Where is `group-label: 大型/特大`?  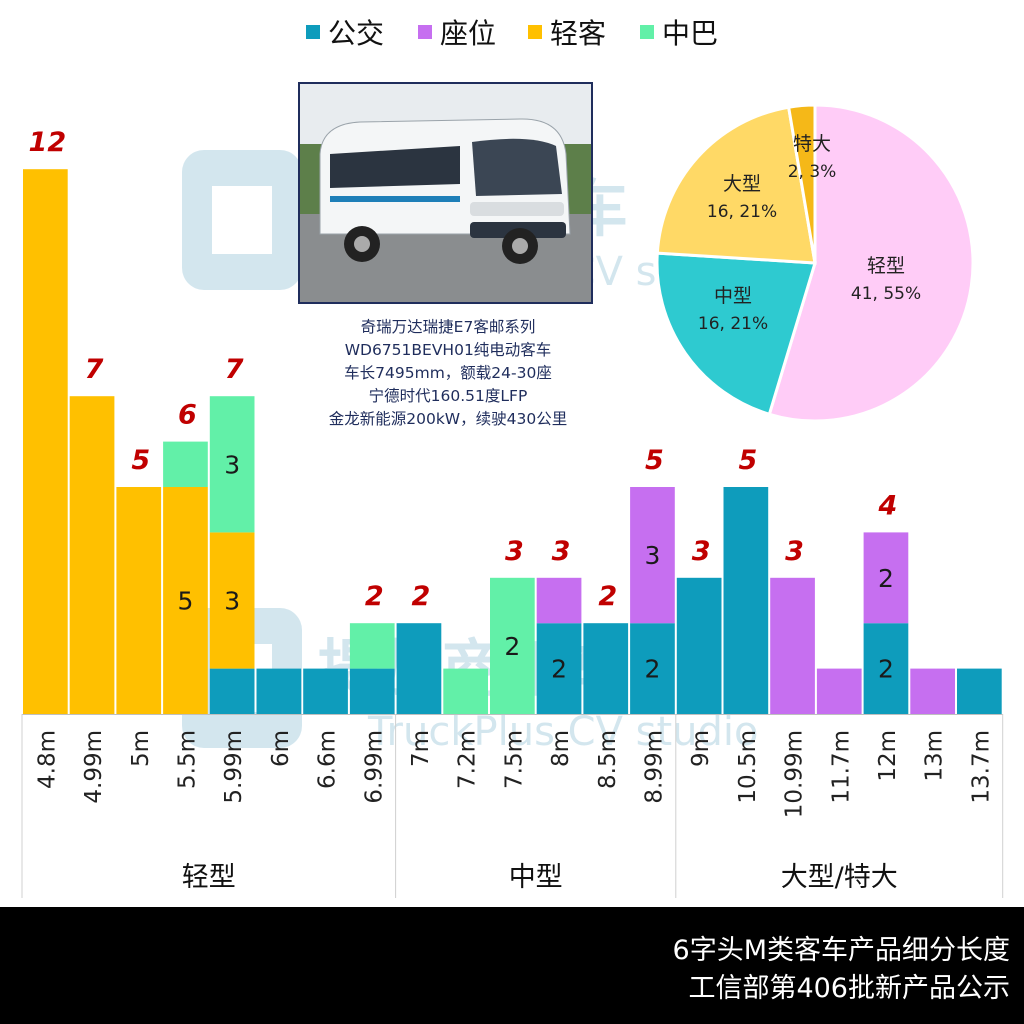 group-label: 大型/特大 is located at coordinates (839, 877).